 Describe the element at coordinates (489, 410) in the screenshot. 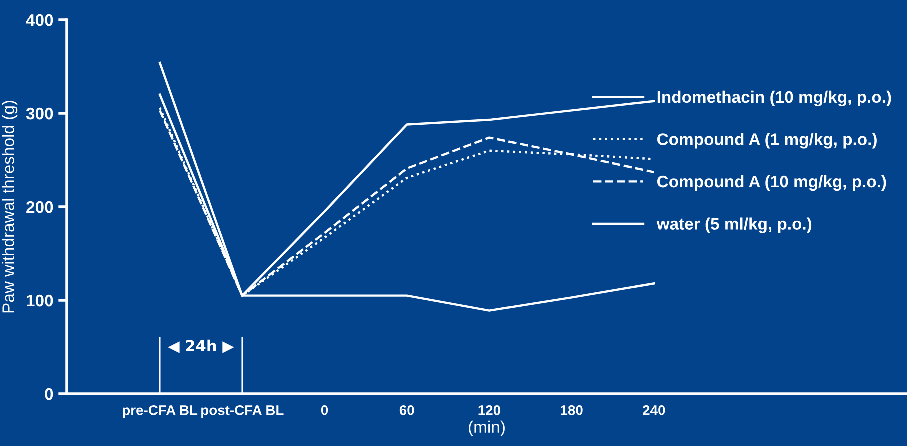

I see `x-tick-label: 120` at that location.